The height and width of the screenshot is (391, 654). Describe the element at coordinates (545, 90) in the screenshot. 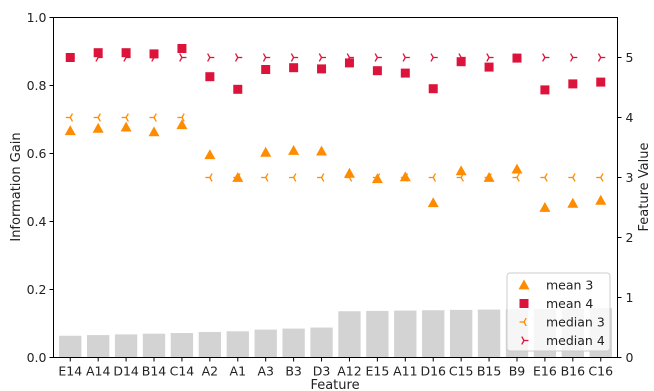

I see `mean-4-point-e16` at that location.